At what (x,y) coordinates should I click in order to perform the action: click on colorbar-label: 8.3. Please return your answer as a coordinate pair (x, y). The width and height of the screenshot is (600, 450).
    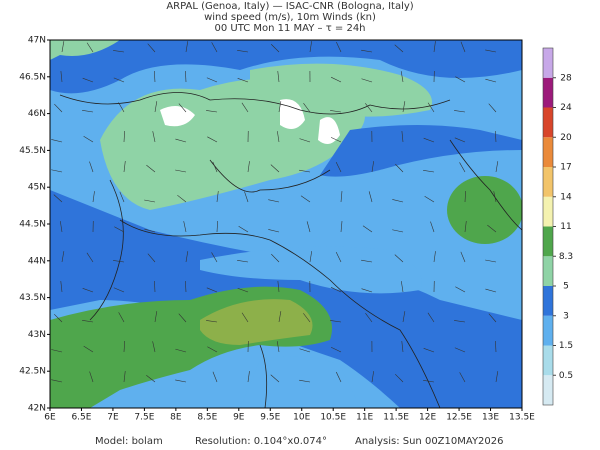
    Looking at the image, I should click on (566, 257).